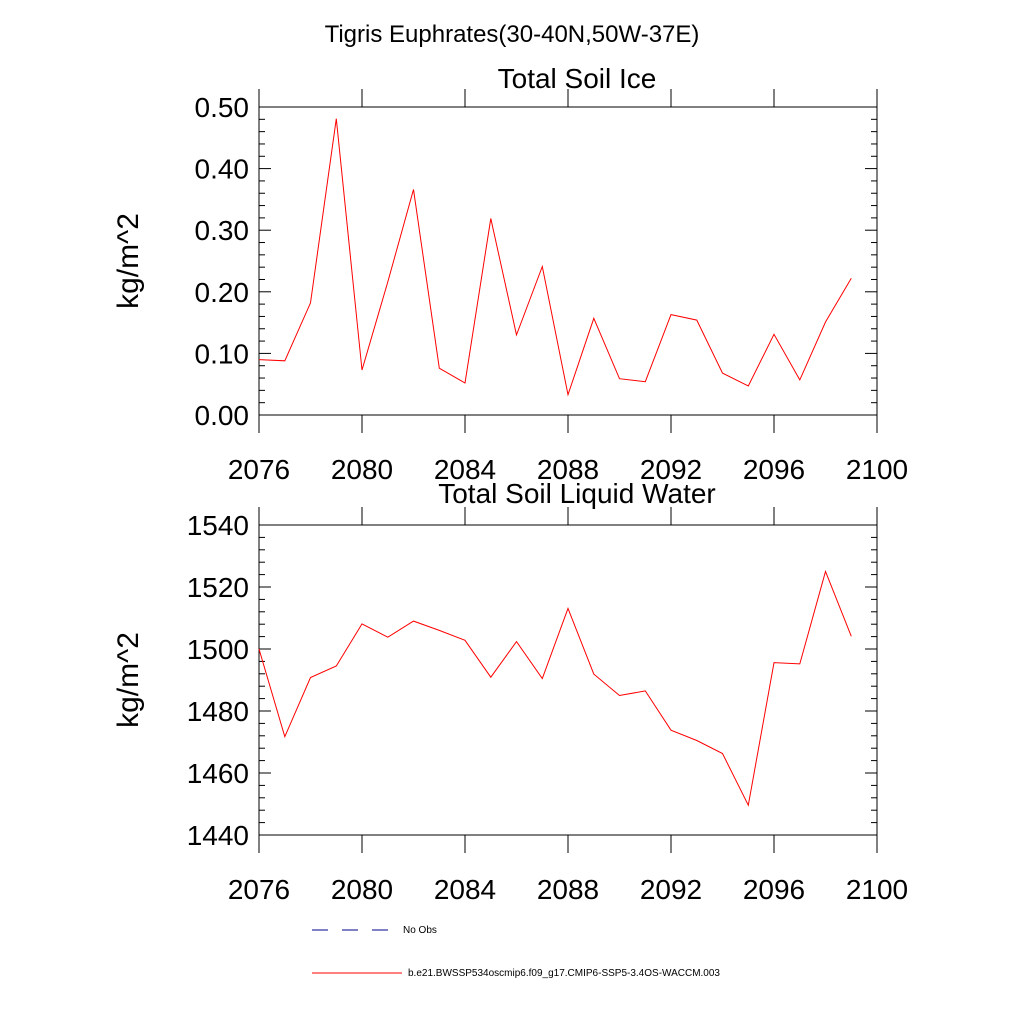 The image size is (1024, 1024). What do you see at coordinates (577, 78) in the screenshot?
I see `panel-title-ice: Total Soil Ice` at bounding box center [577, 78].